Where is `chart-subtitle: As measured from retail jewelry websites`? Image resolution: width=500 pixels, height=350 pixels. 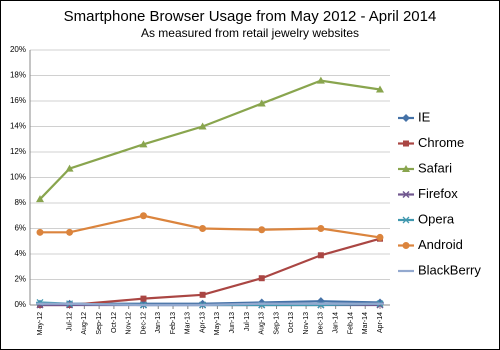
chart-subtitle: As measured from retail jewelry websites is located at coordinates (250, 33).